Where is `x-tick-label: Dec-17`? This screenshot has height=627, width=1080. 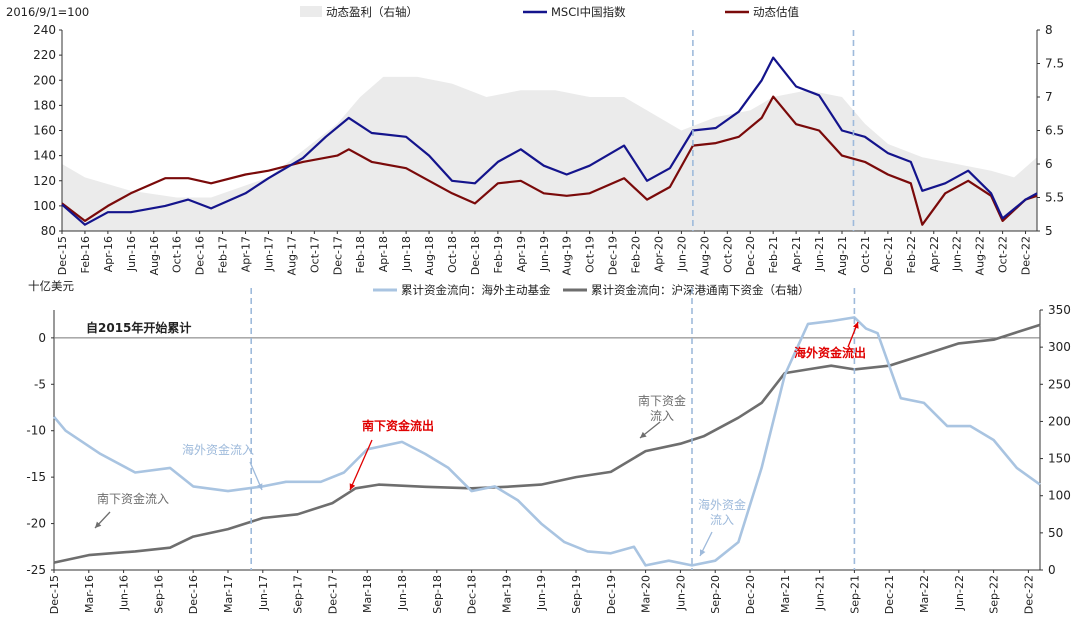
x-tick-label: Dec-17 is located at coordinates (337, 255).